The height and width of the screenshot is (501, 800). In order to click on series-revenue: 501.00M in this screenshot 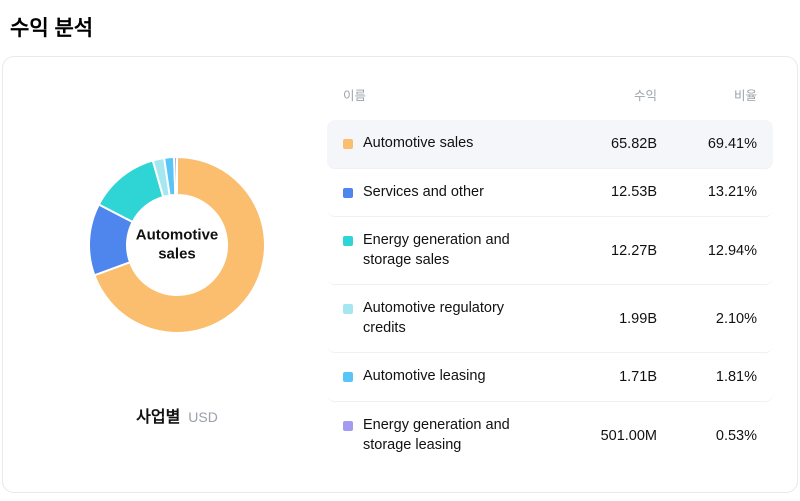, I will do `click(628, 435)`.